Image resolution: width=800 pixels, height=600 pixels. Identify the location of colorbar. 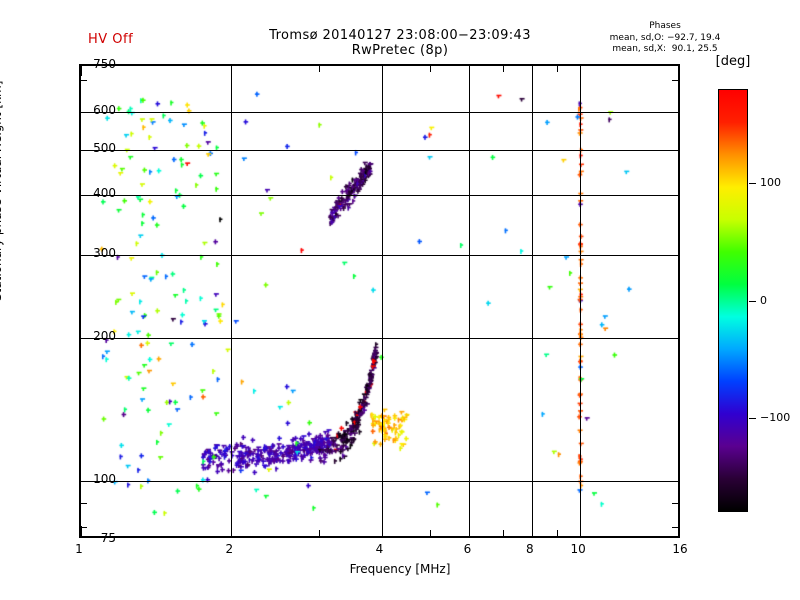
(733, 300).